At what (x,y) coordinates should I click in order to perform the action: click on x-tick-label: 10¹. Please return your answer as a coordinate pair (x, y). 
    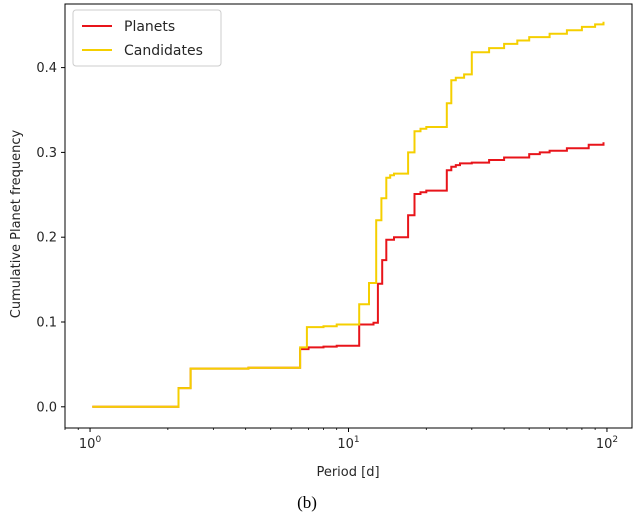
    Looking at the image, I should click on (348, 443).